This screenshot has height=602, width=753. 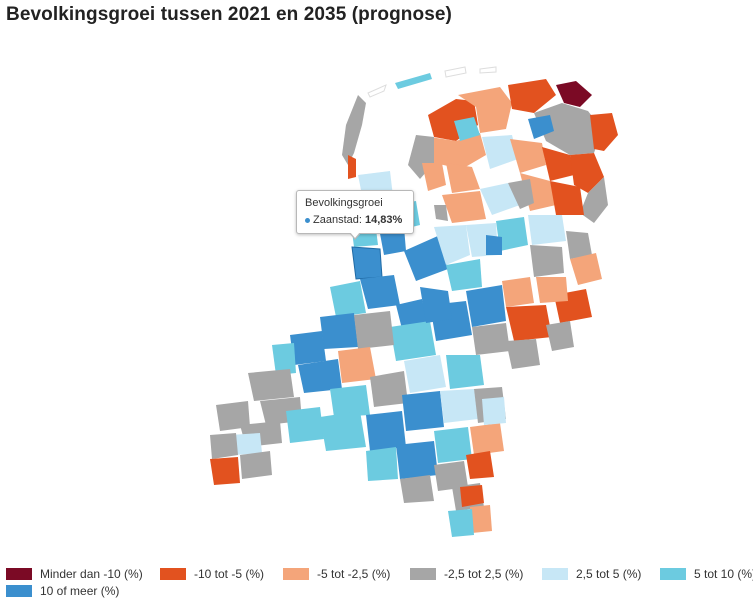 What do you see at coordinates (256, 465) in the screenshot?
I see `region-hulst` at bounding box center [256, 465].